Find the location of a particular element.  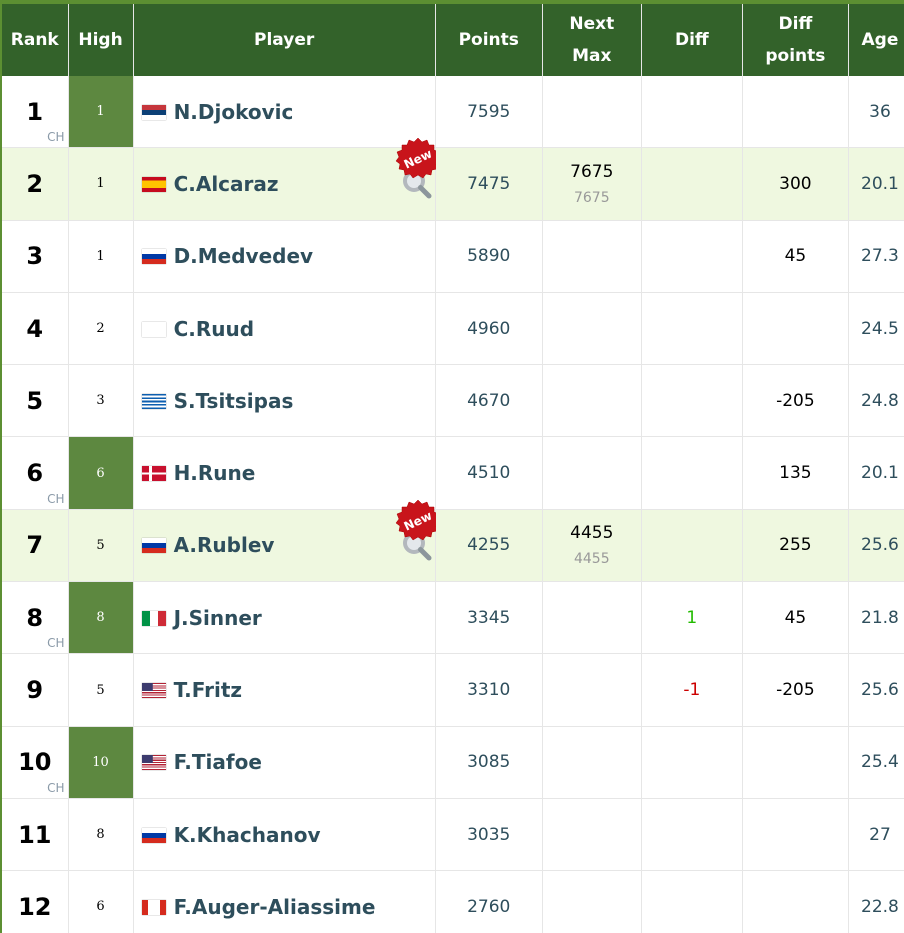

points-cell: 4255 is located at coordinates (489, 546).